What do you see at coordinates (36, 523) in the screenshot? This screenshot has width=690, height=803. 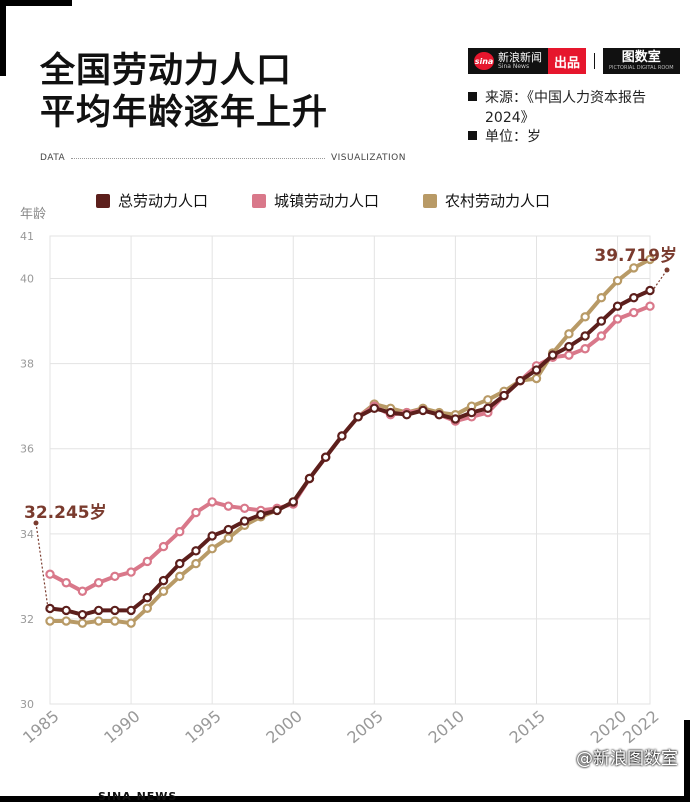 I see `callout-dot-start` at bounding box center [36, 523].